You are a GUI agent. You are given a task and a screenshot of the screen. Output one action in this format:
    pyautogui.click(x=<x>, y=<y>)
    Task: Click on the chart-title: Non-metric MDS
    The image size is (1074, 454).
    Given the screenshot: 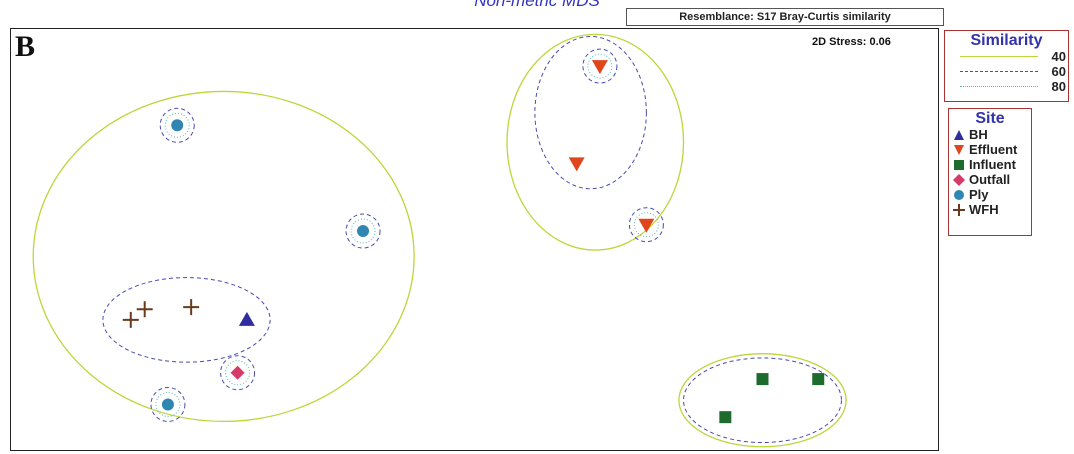 What is the action you would take?
    pyautogui.click(x=537, y=5)
    